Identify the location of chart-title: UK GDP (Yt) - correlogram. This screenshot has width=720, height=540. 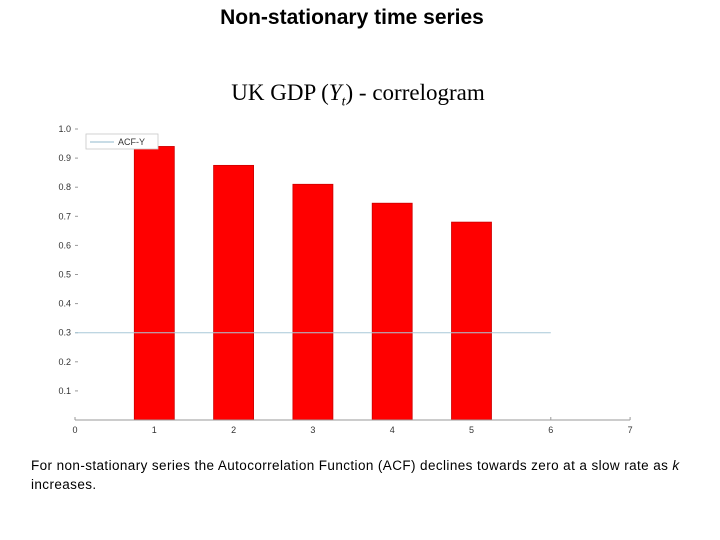
(358, 95).